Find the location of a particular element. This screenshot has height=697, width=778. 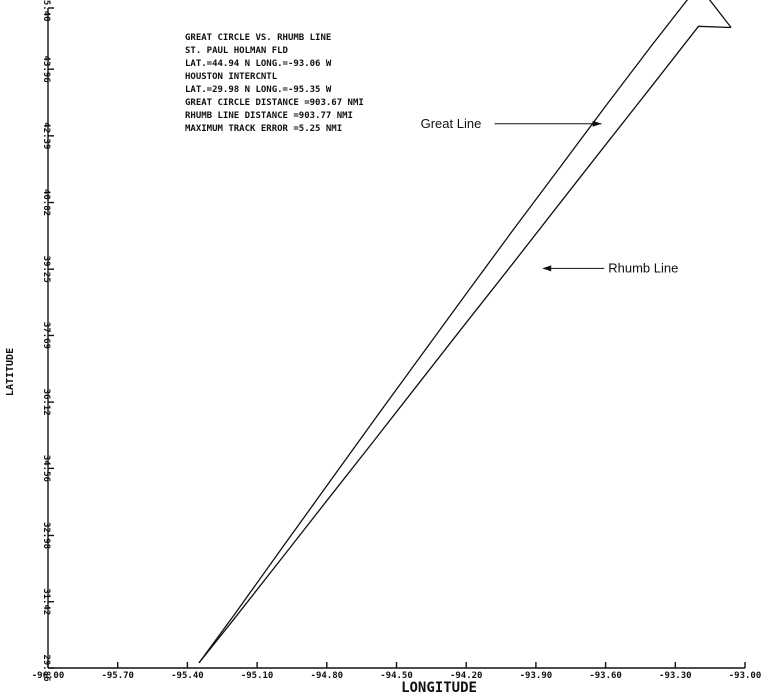

y-tick-label: 31.42 is located at coordinates (46, 601).